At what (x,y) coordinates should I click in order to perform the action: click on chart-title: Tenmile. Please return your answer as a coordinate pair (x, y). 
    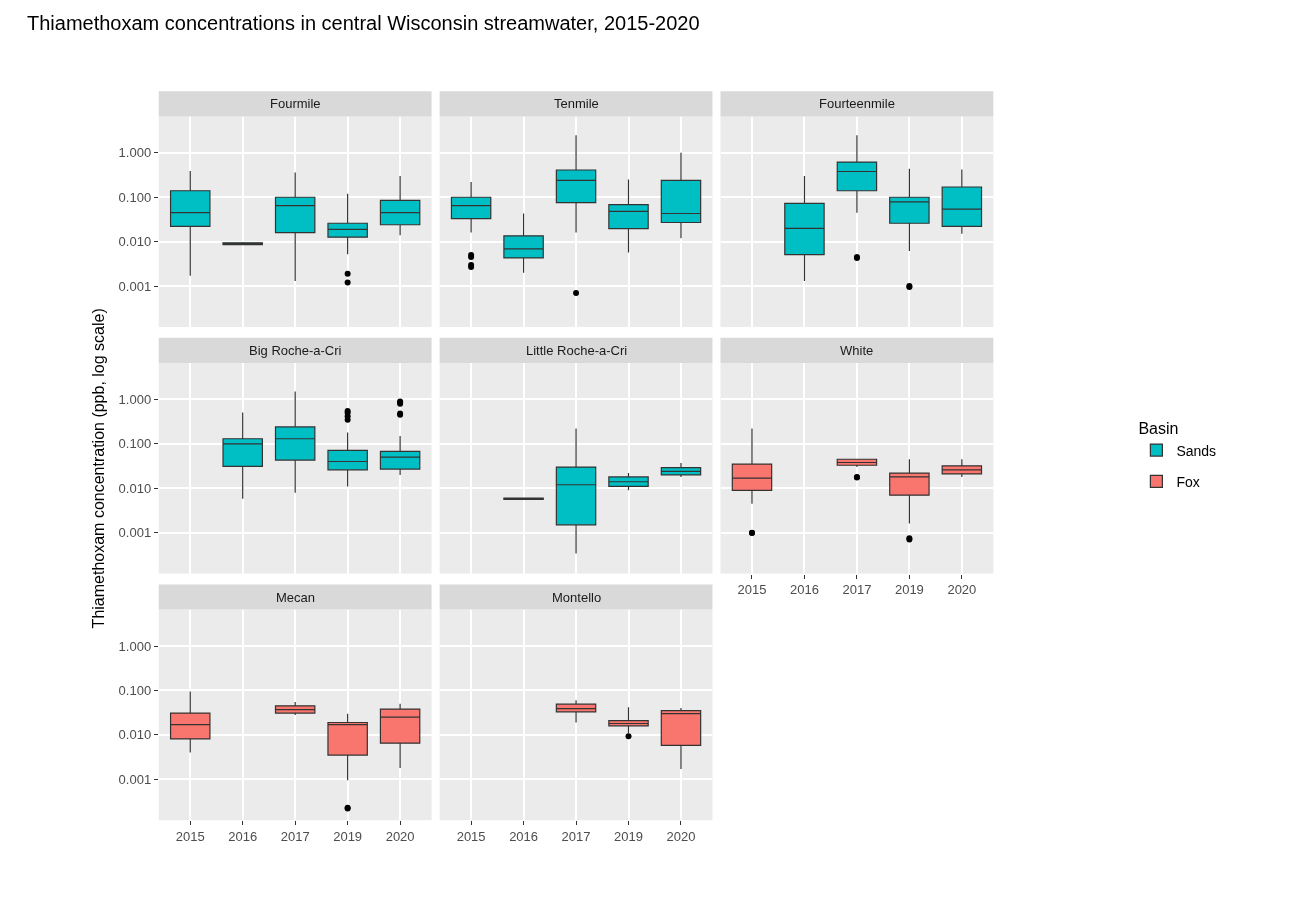
    Looking at the image, I should click on (576, 103).